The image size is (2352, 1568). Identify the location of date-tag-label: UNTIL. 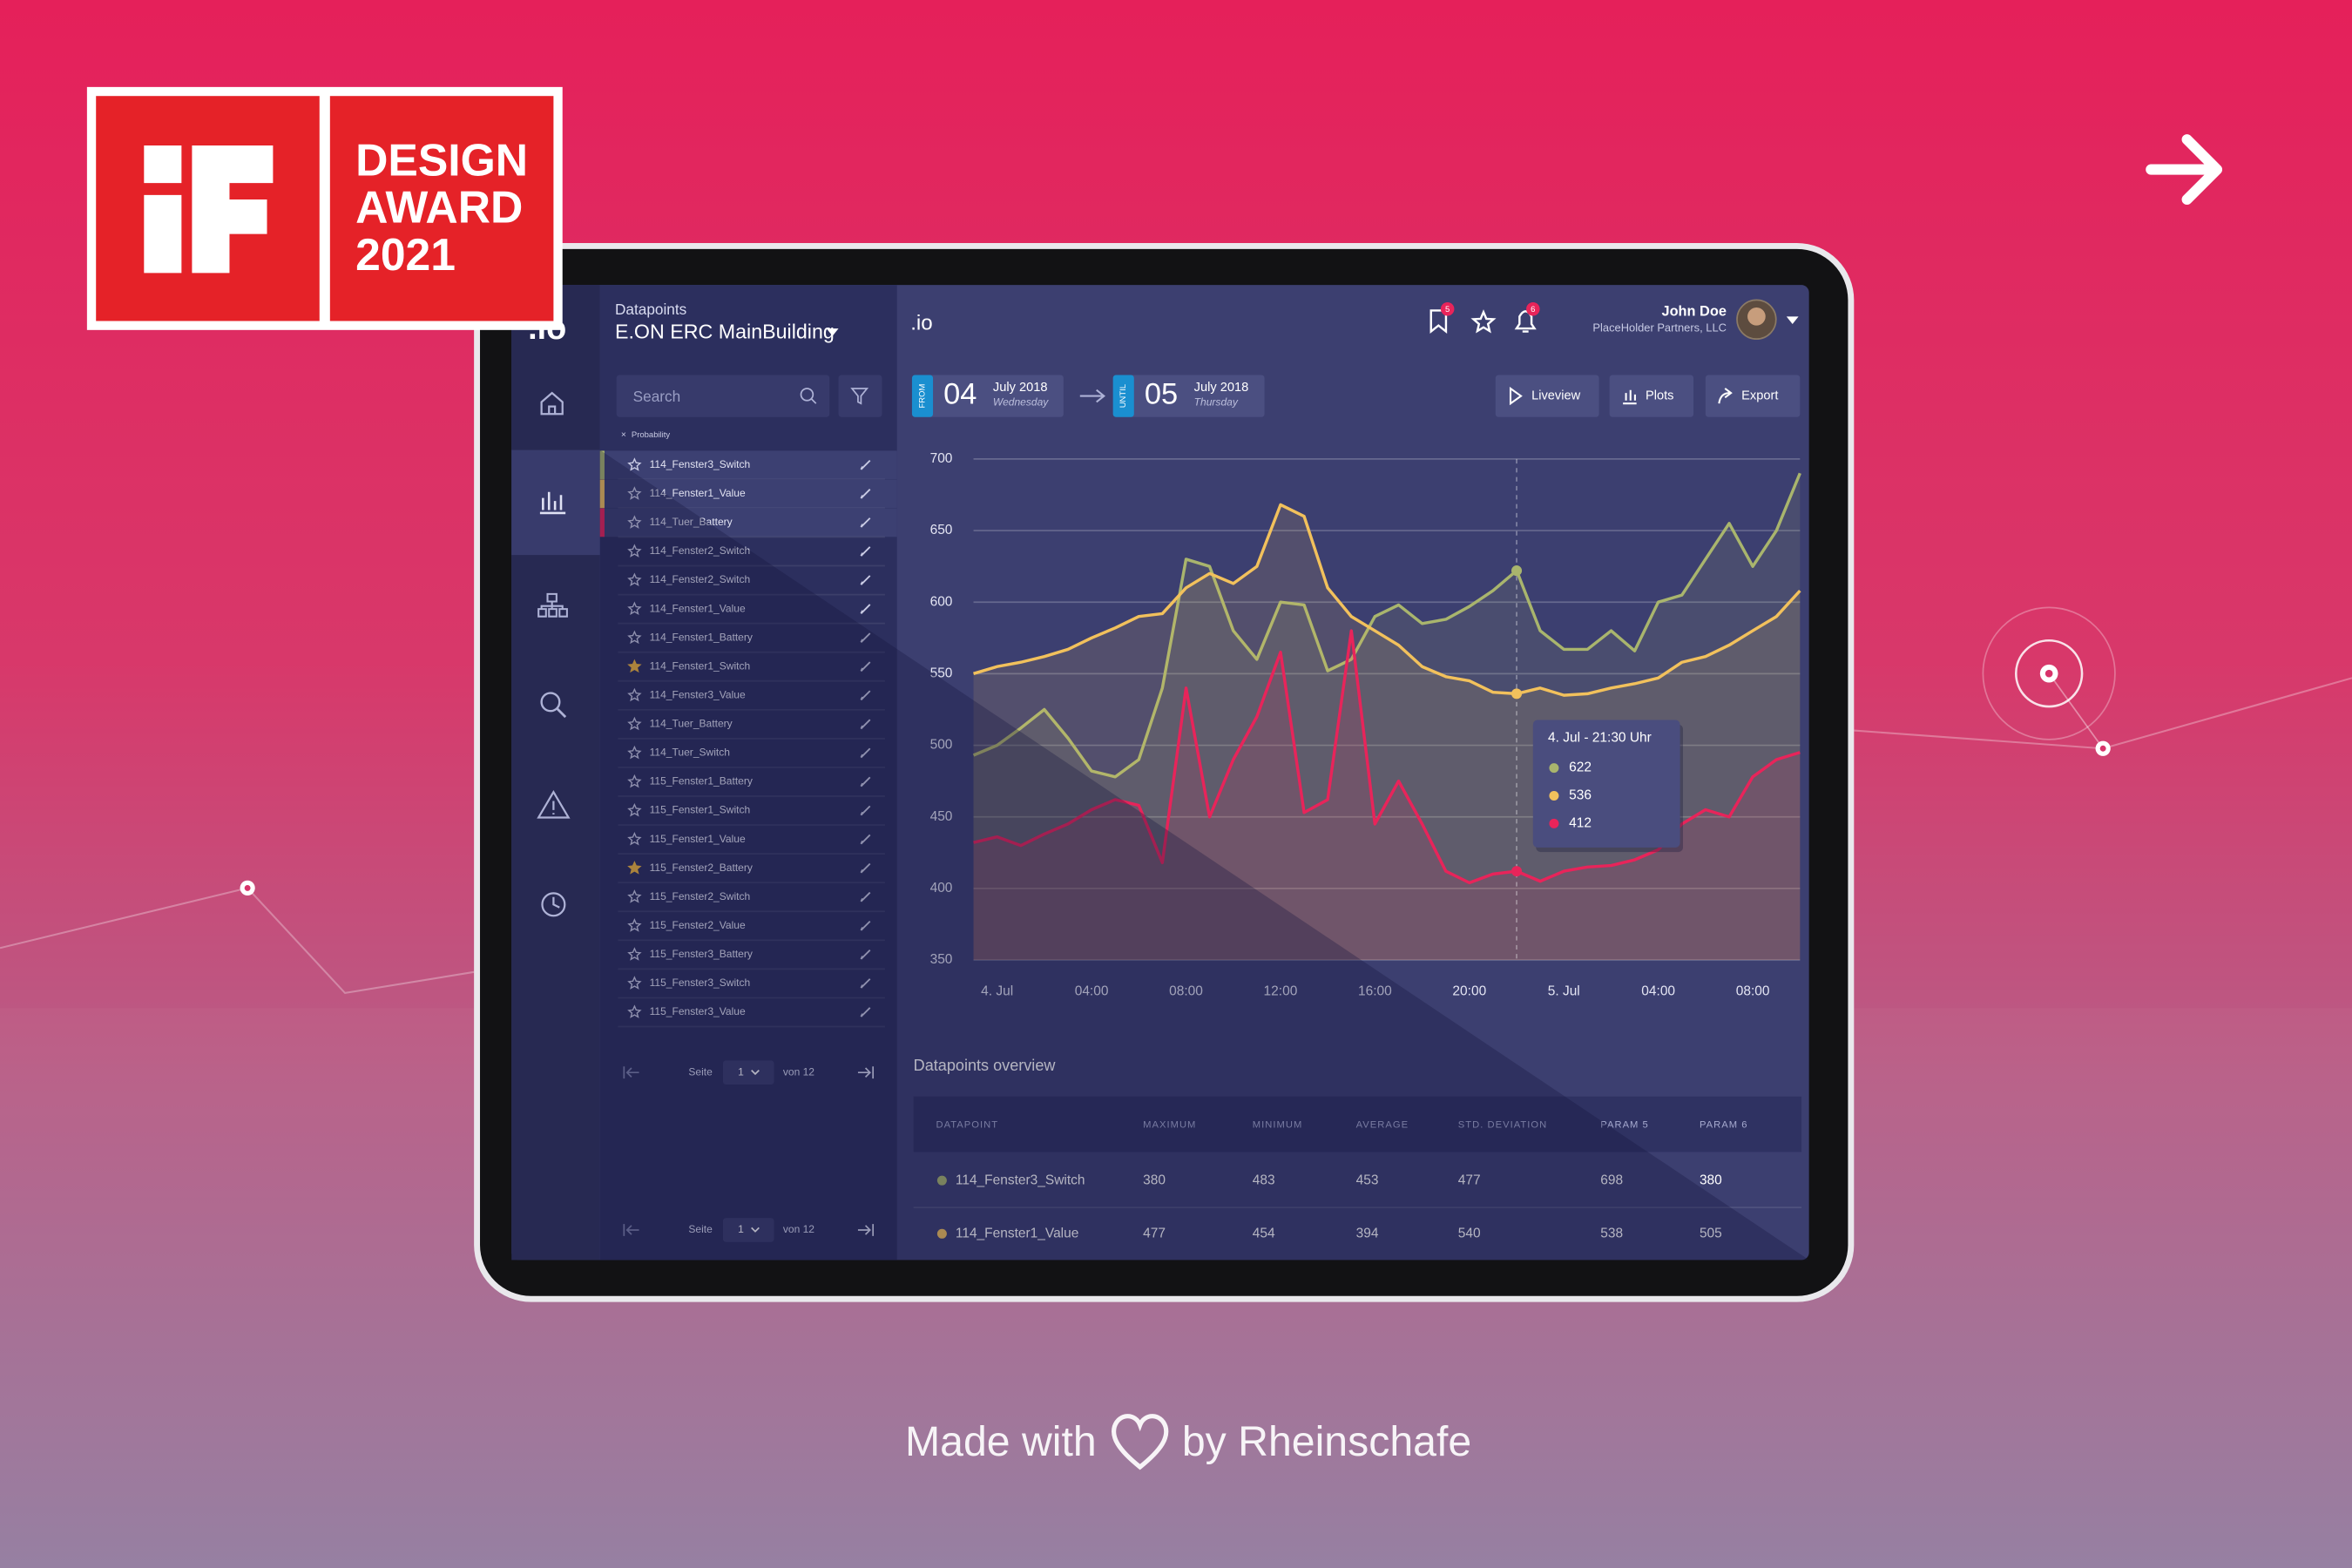
(1123, 396).